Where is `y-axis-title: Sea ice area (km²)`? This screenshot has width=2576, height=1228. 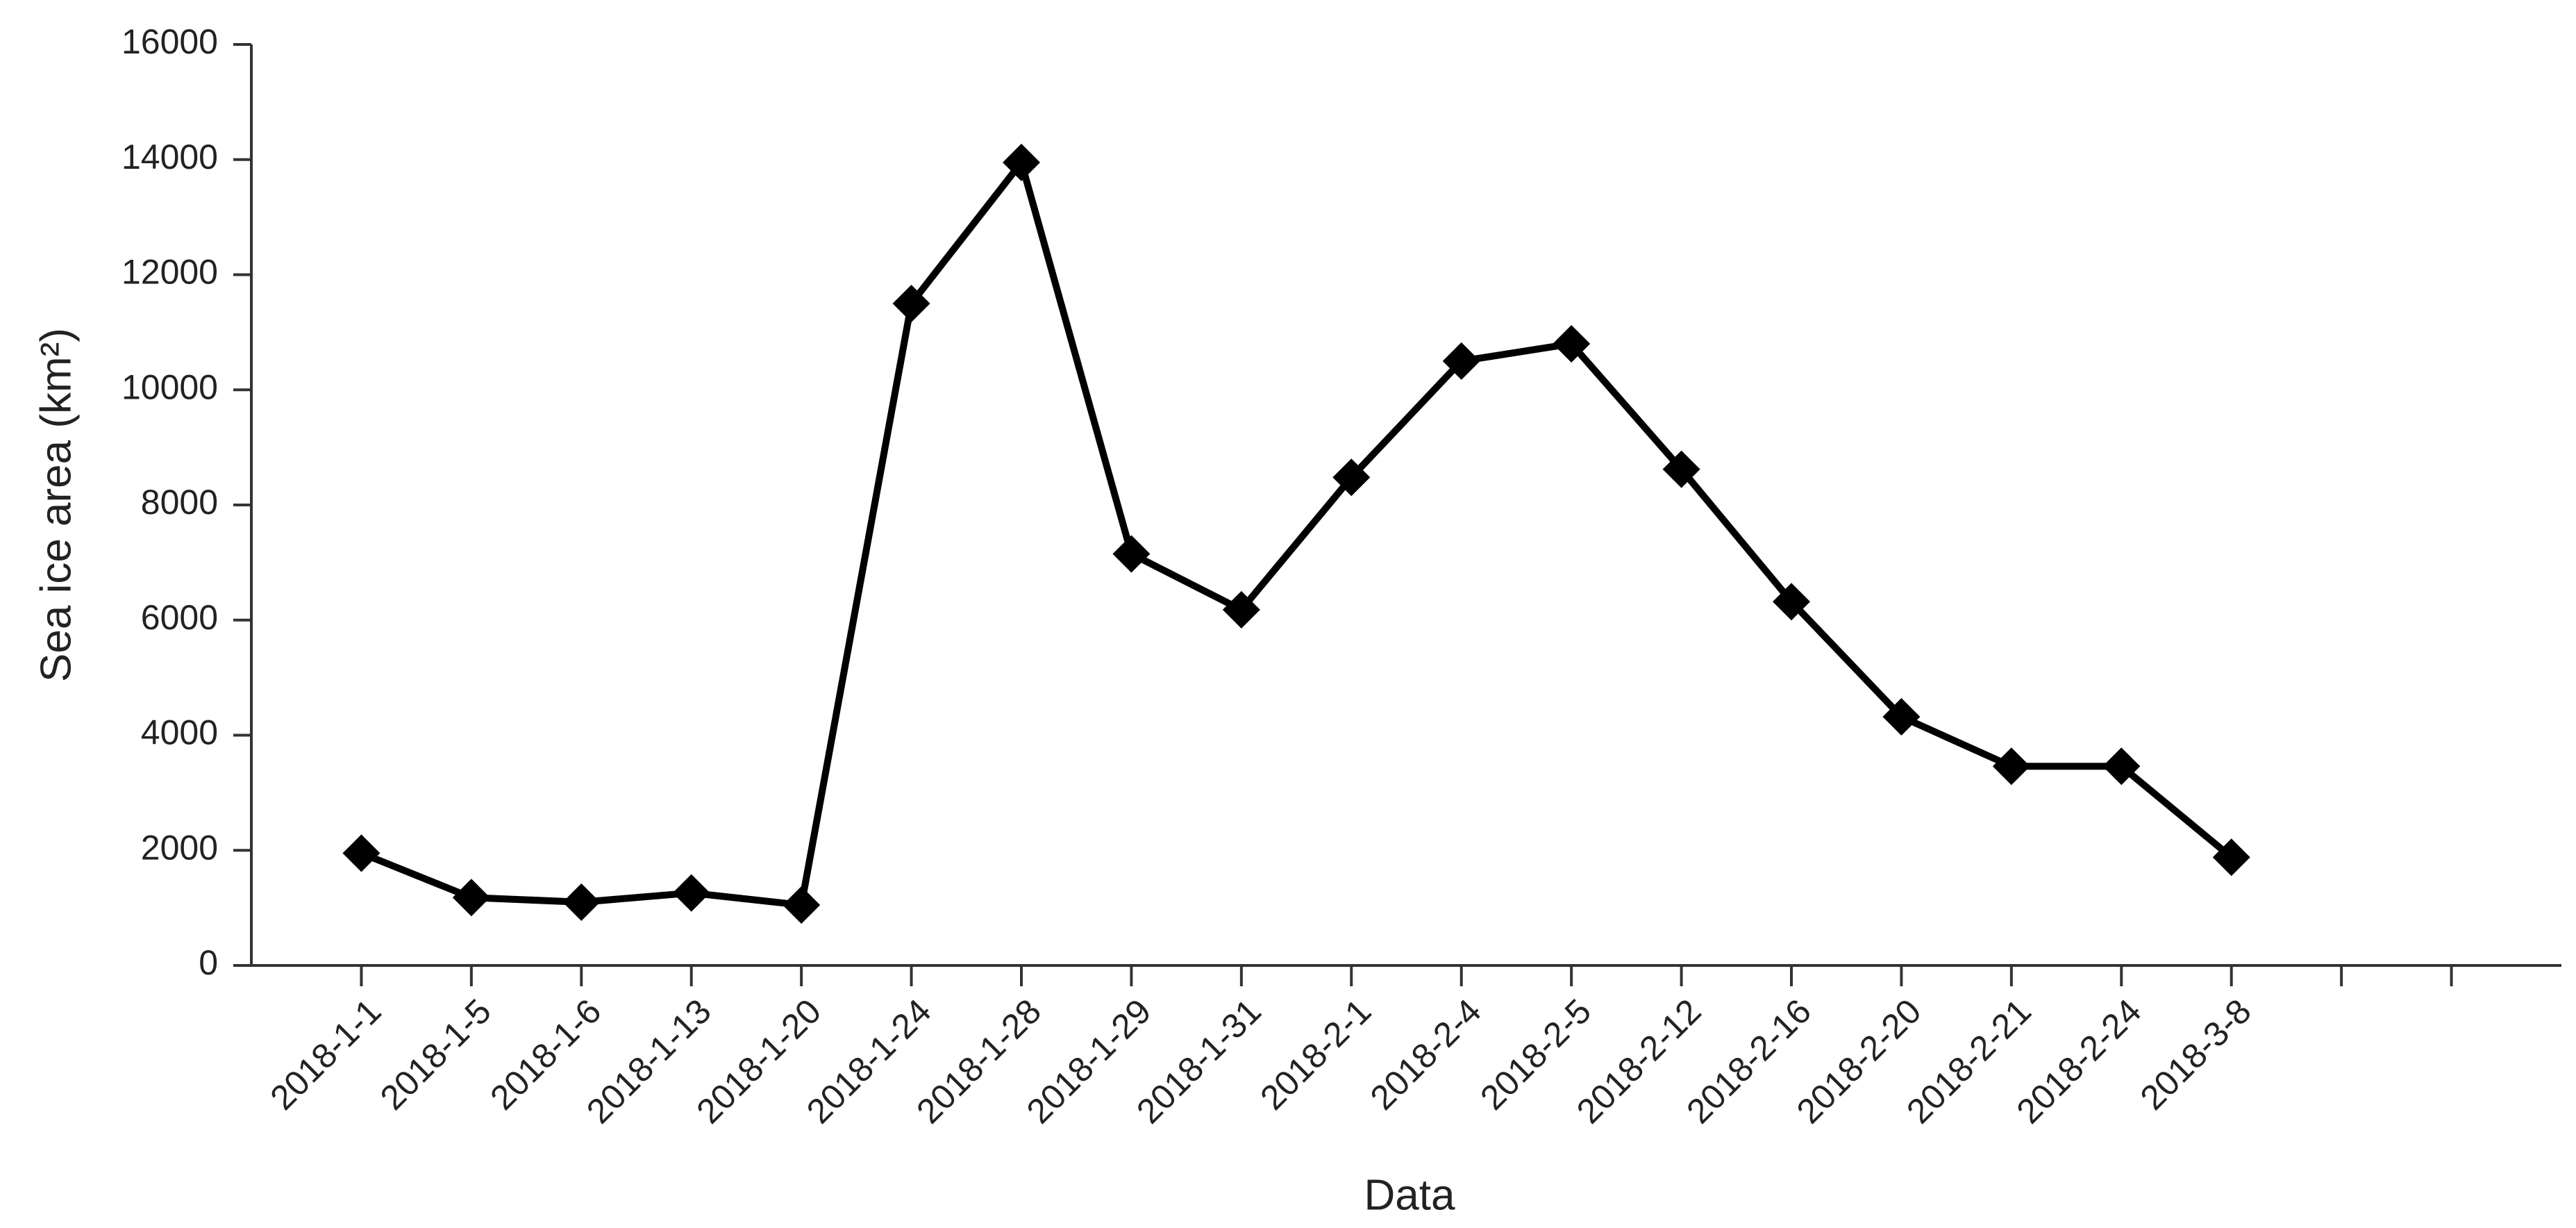 y-axis-title: Sea ice area (km²) is located at coordinates (56, 505).